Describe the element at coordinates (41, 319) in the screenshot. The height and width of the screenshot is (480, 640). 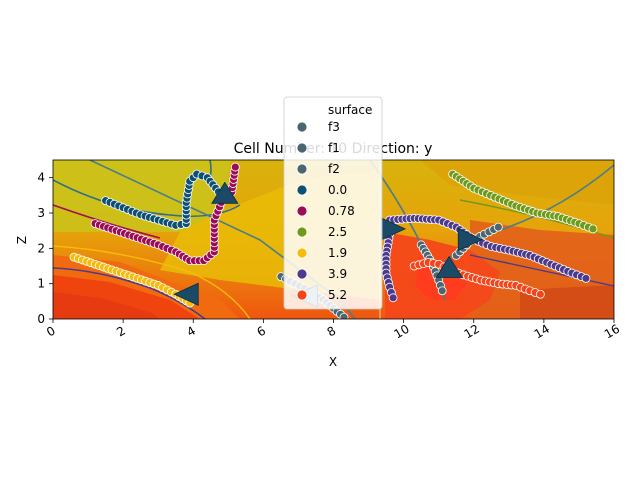
I see `y-tick-label: 0` at that location.